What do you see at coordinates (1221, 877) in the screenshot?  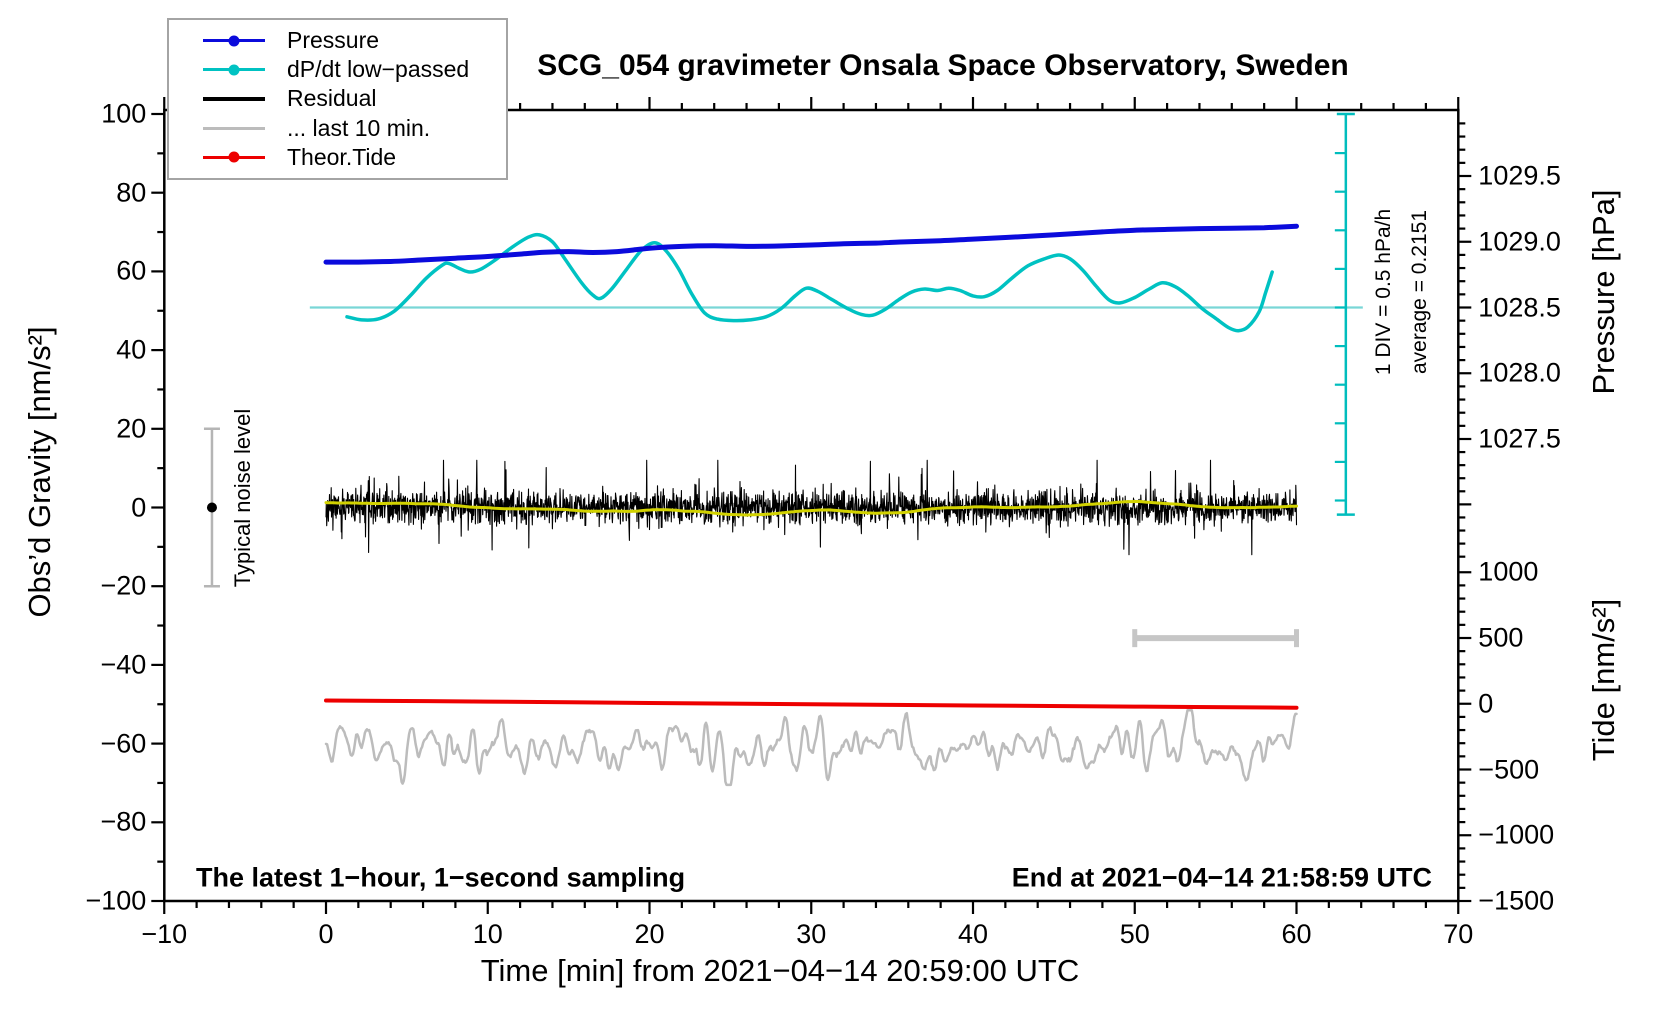 I see `end-time-annotation: End at 2021−04−14 21:58:59 UTC` at bounding box center [1221, 877].